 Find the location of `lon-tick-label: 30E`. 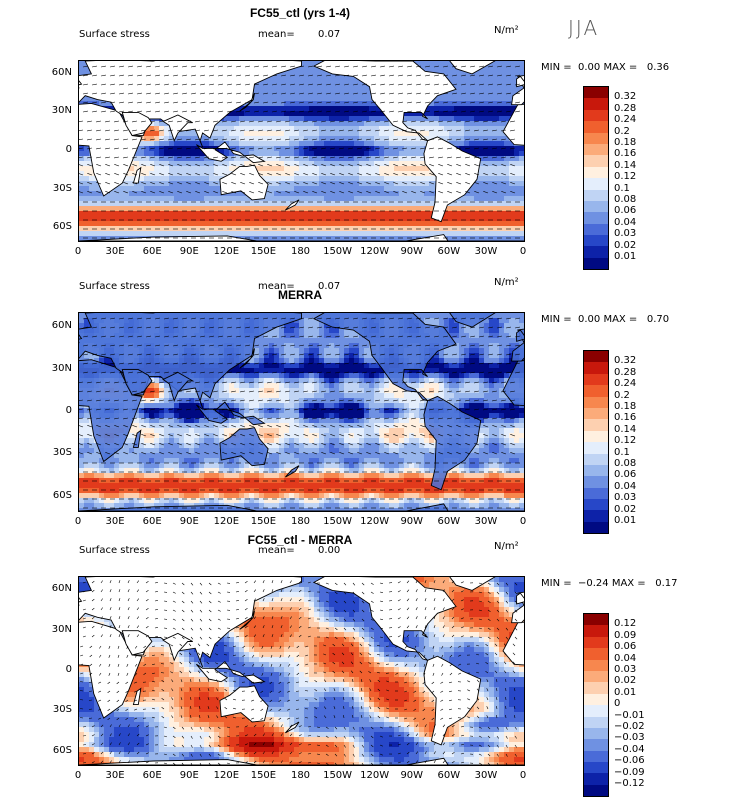

lon-tick-label: 30E is located at coordinates (115, 251).